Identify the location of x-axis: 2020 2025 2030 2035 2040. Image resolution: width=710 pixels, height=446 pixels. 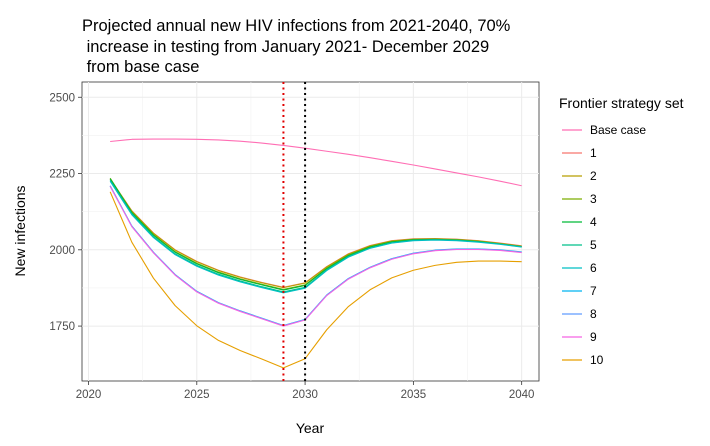
(305, 391).